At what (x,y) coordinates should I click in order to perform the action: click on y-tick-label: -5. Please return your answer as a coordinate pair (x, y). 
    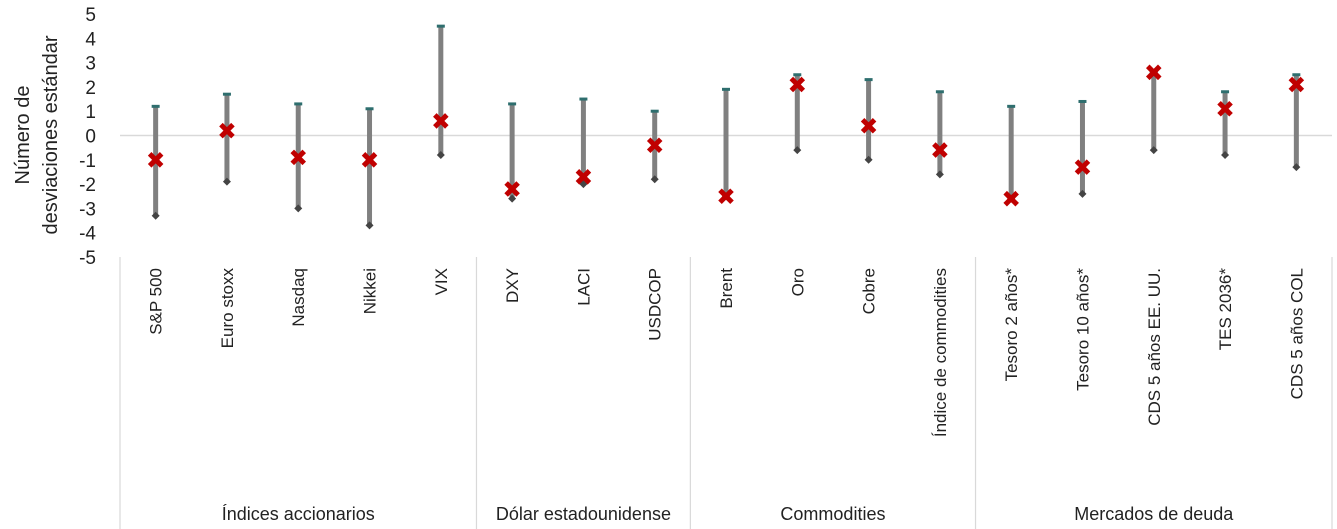
    Looking at the image, I should click on (87, 258).